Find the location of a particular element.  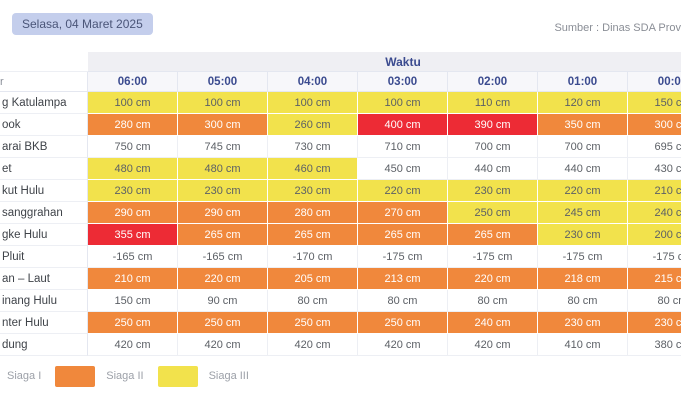

water-level-cell: 240 cm is located at coordinates (493, 323).